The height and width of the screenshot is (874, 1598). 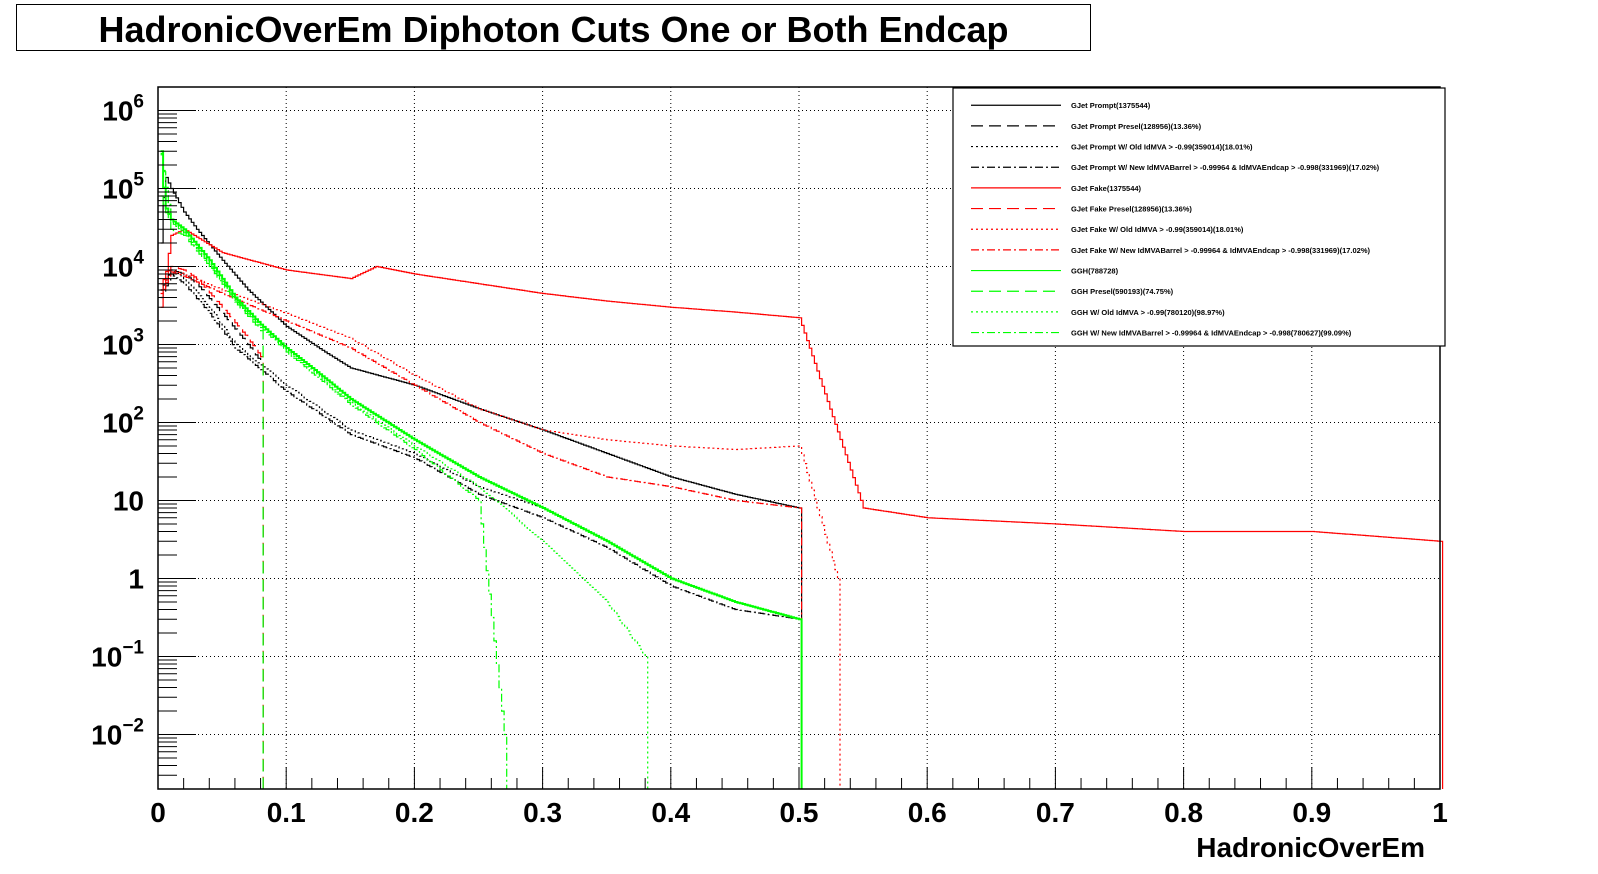 I want to click on legend-entry-label: GJet Fake(1375544), so click(x=1106, y=188).